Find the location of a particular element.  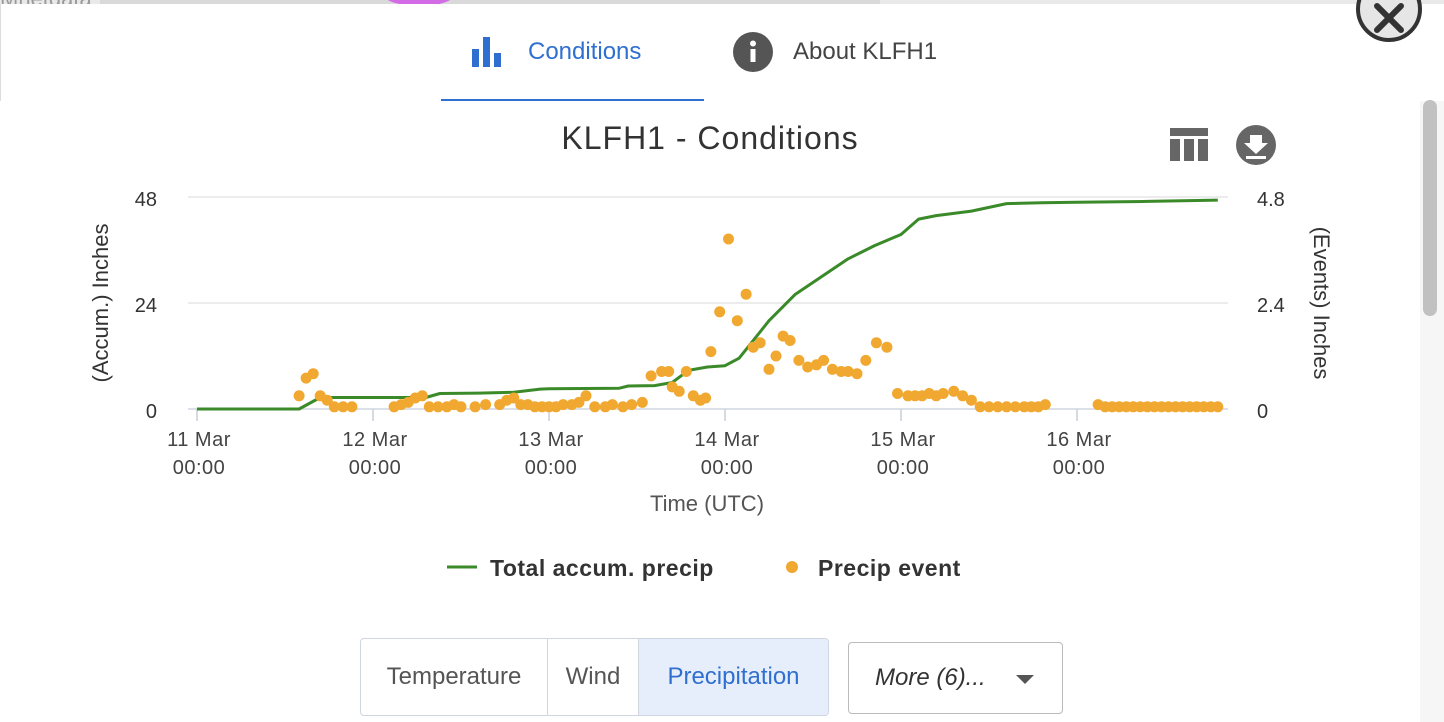

x-tick-label: 14 Mar is located at coordinates (726, 440).